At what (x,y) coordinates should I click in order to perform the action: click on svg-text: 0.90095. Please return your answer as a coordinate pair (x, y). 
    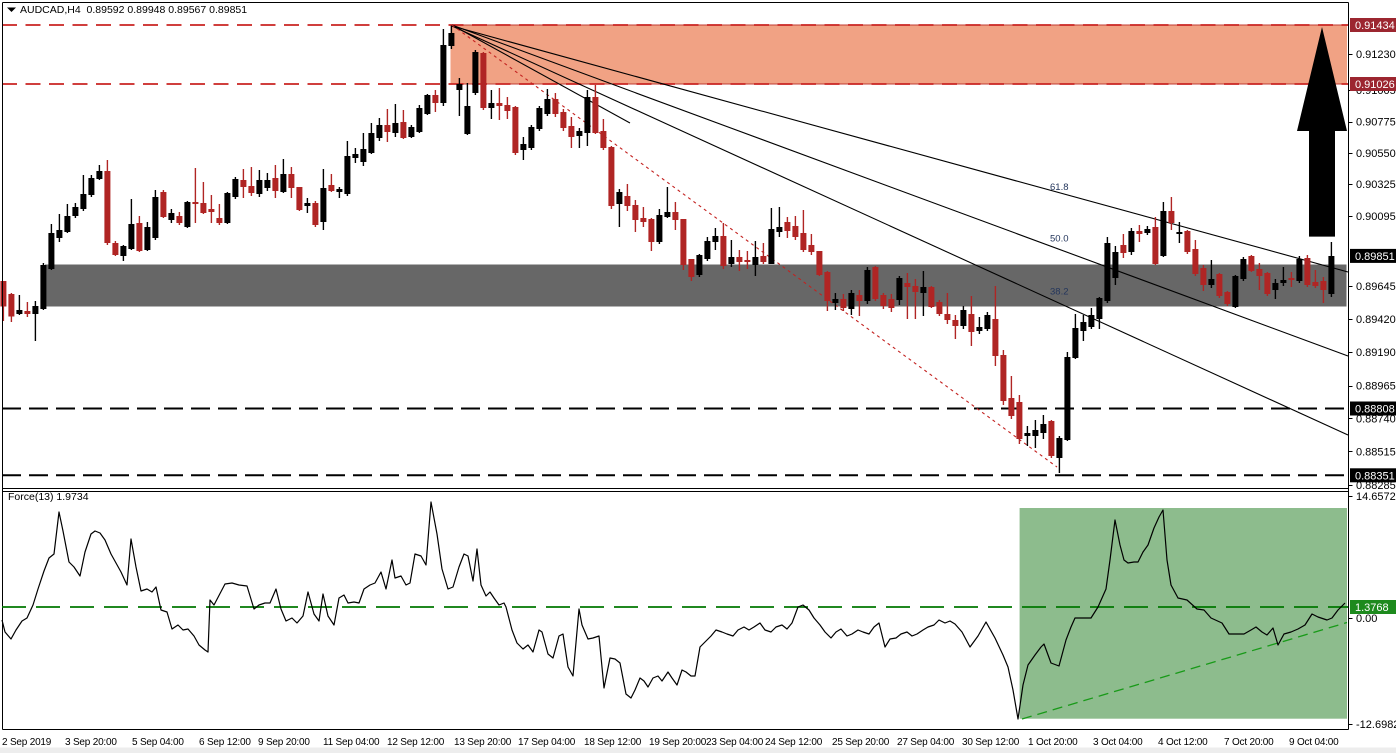
    Looking at the image, I should click on (1376, 217).